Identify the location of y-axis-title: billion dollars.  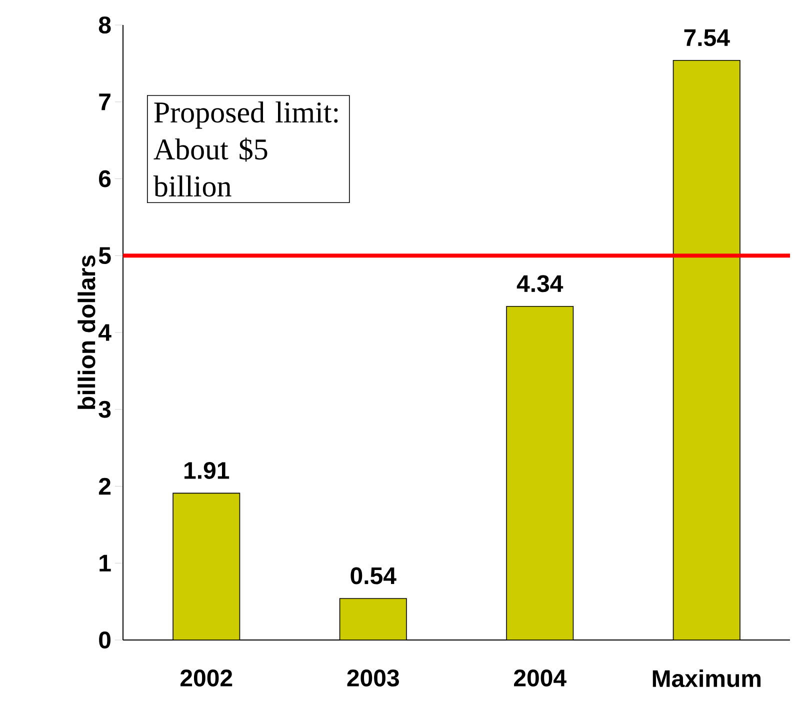
(87, 332).